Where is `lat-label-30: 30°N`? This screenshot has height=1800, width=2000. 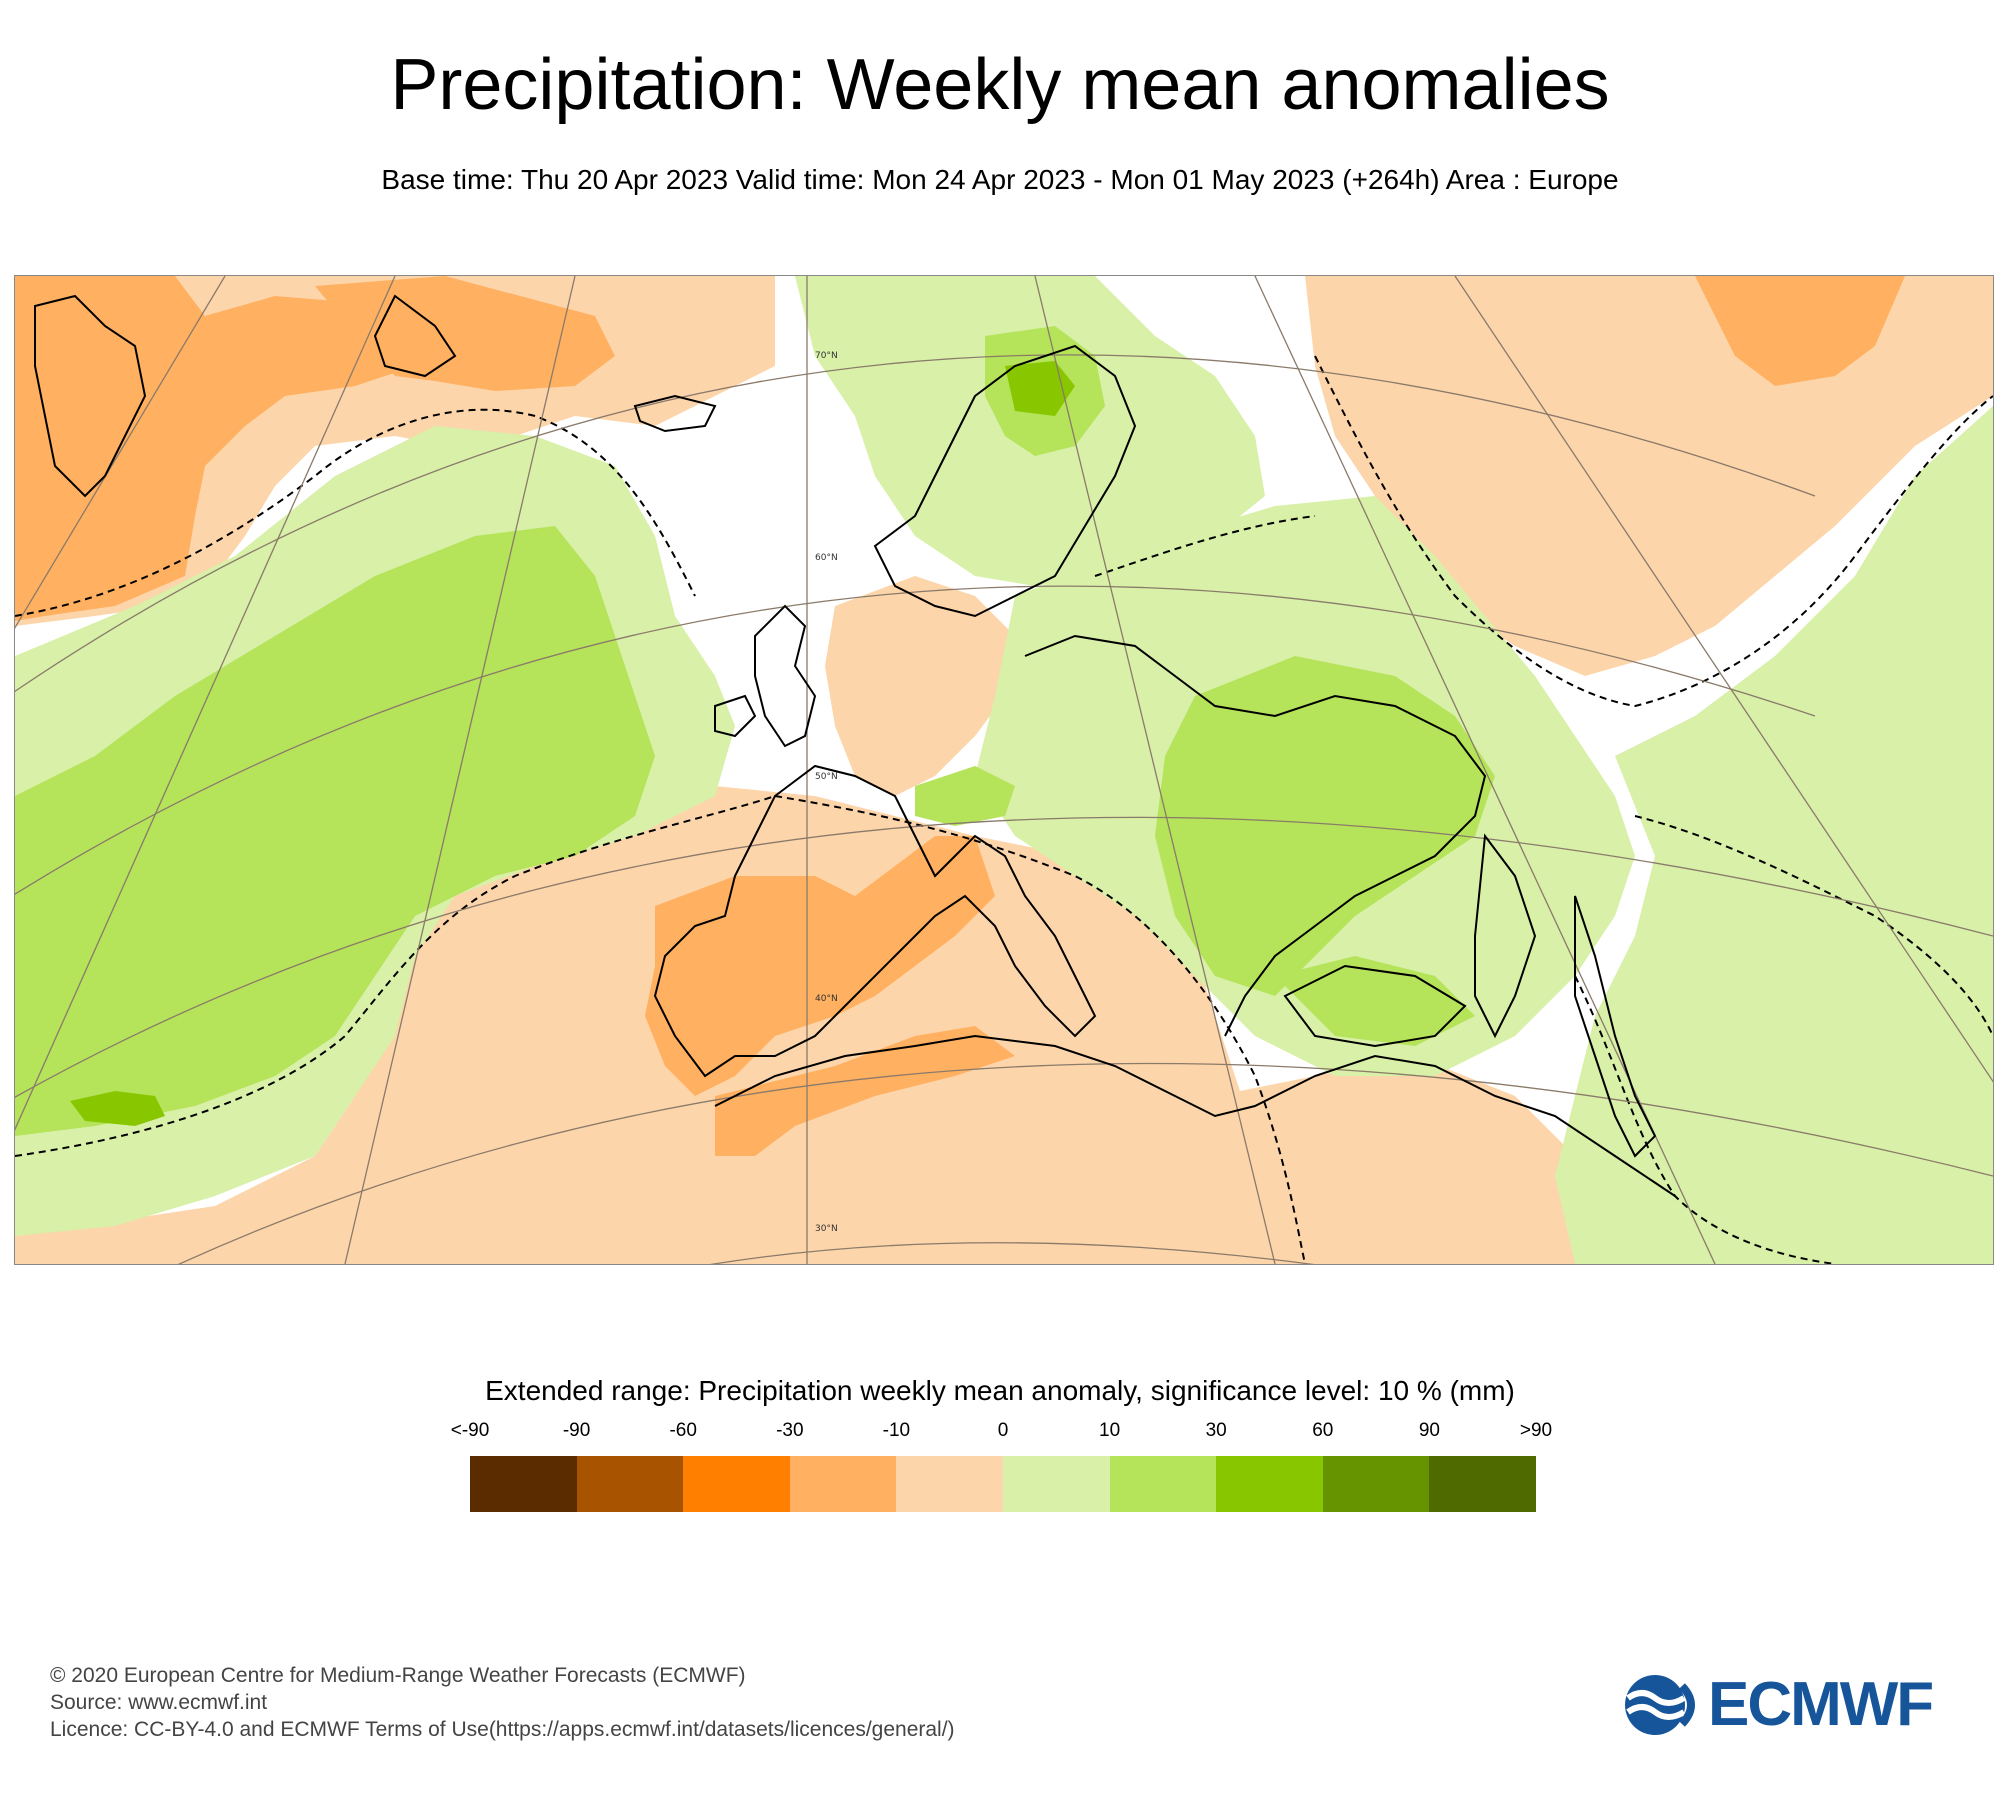
lat-label-30: 30°N is located at coordinates (826, 1229).